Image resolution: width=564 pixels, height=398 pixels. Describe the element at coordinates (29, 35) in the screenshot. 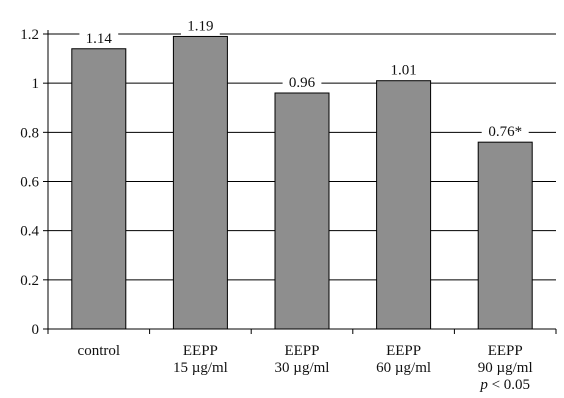

I see `y-tick-label: 1.2` at that location.